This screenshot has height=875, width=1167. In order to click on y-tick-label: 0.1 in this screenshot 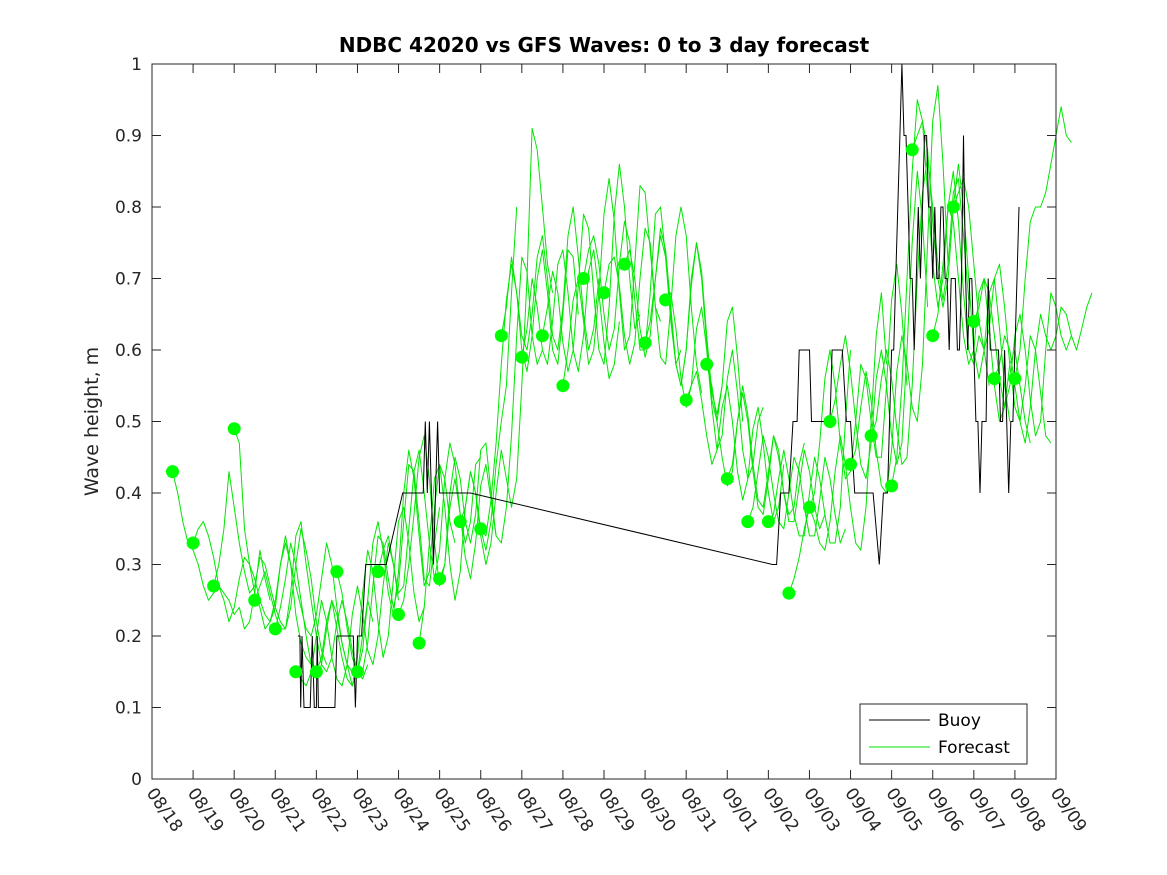, I will do `click(128, 709)`.